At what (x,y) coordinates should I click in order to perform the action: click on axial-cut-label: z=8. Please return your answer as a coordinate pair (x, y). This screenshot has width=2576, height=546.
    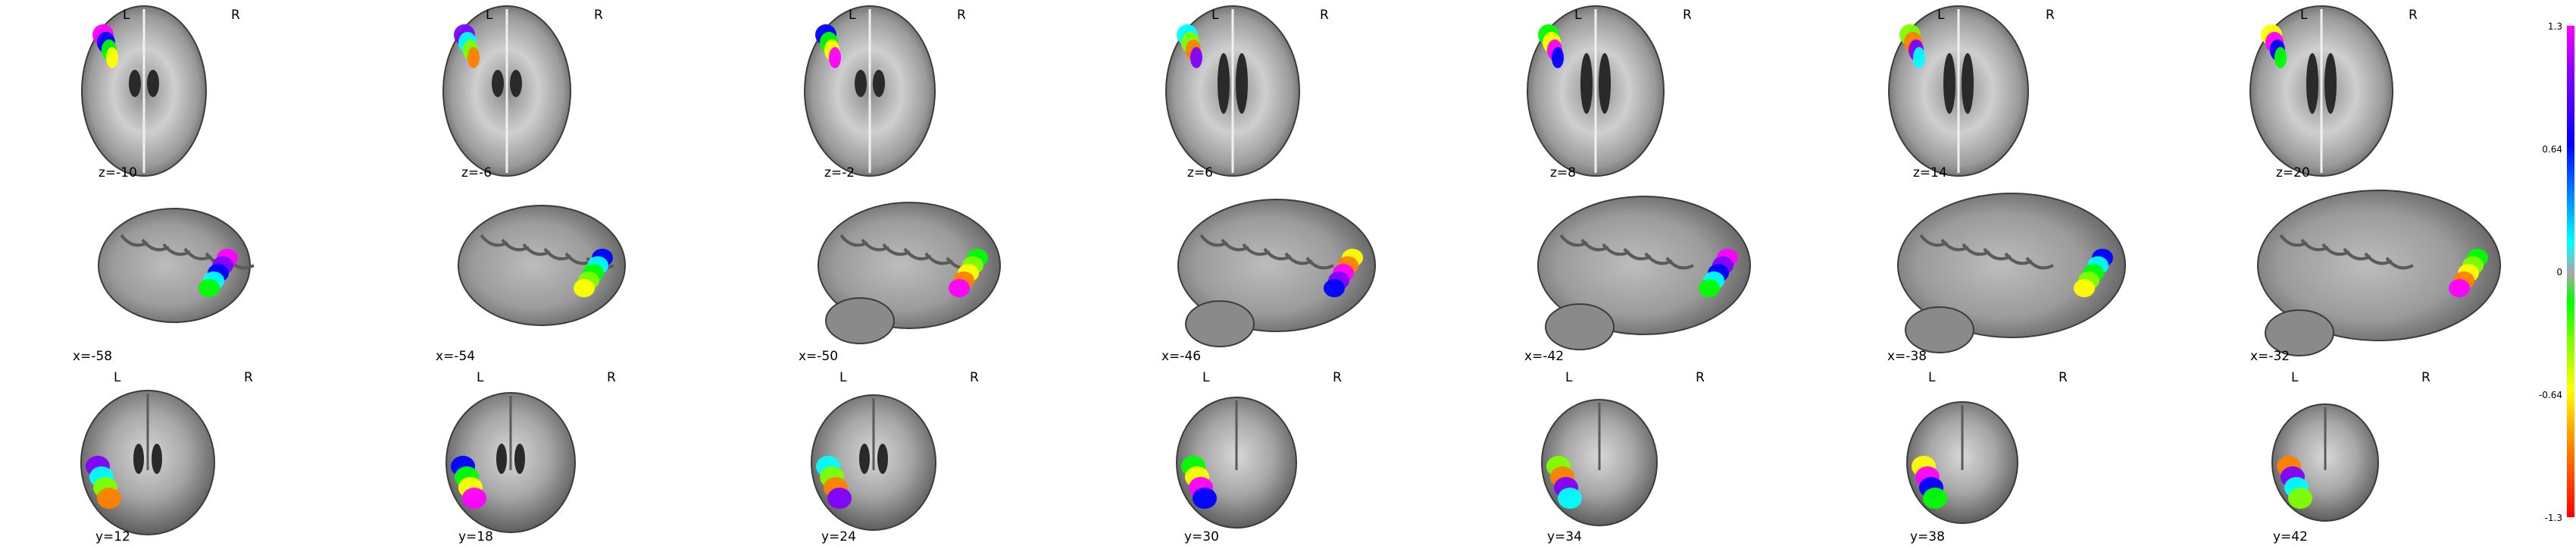
    Looking at the image, I should click on (1563, 172).